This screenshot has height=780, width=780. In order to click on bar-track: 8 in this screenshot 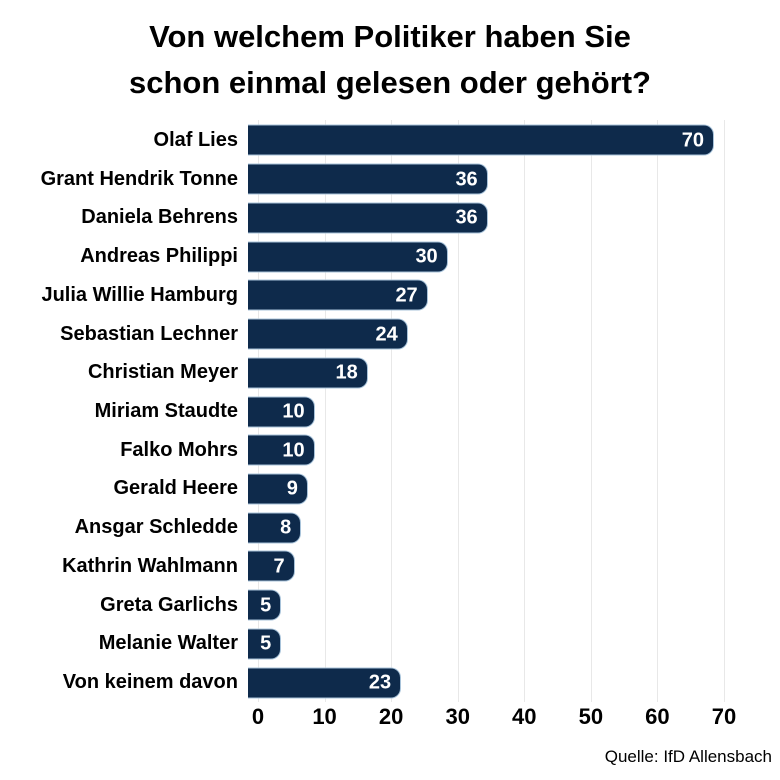, I will do `click(481, 527)`.